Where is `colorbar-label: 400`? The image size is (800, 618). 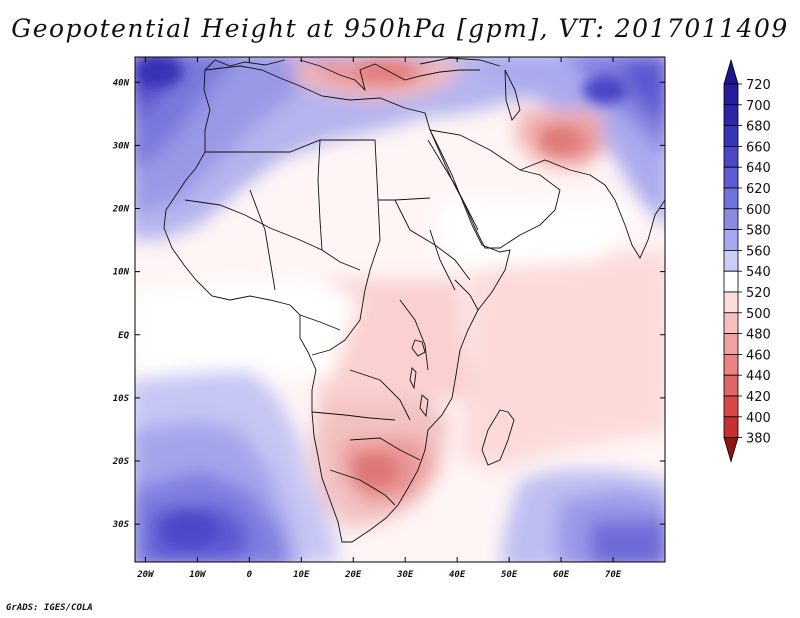
colorbar-label: 400 is located at coordinates (758, 418).